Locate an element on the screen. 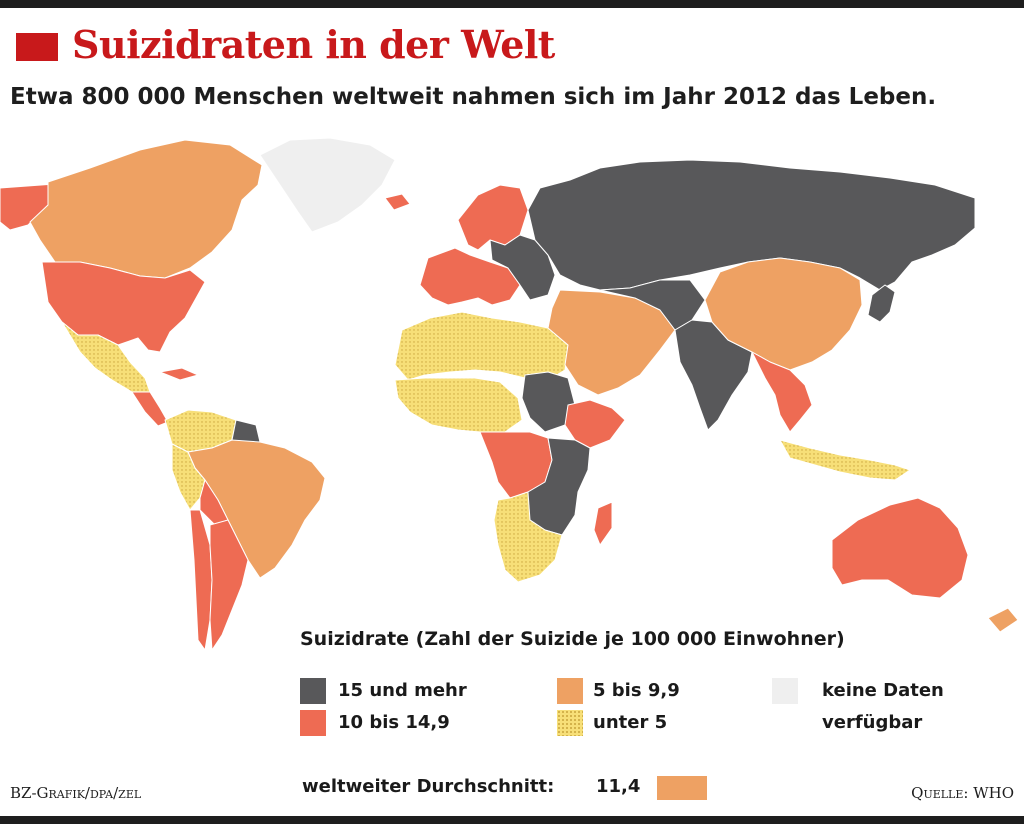 The width and height of the screenshot is (1024, 824). legend-label-unter-5: unter 5 is located at coordinates (630, 722).